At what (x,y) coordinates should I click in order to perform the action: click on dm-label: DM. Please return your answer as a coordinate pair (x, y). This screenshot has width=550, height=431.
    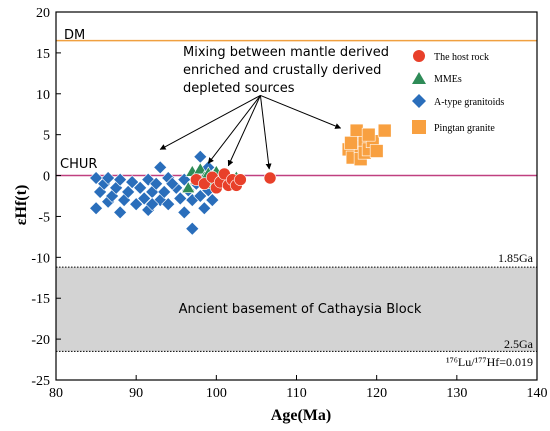
    Looking at the image, I should click on (74, 35).